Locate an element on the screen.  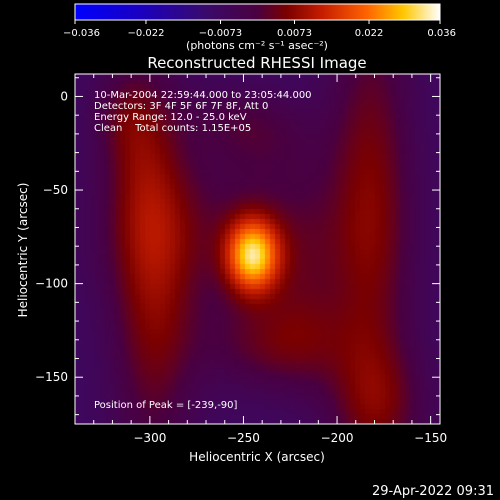
x-tick-label: −150 is located at coordinates (430, 438).